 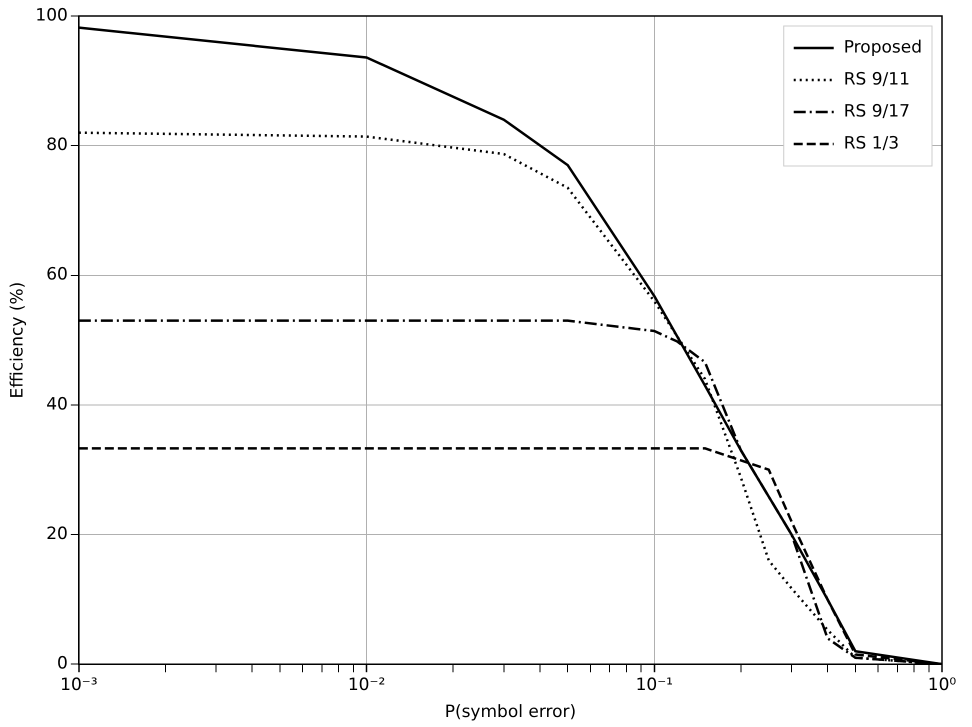 I want to click on x-axis-title: P(symbol error), so click(x=510, y=712).